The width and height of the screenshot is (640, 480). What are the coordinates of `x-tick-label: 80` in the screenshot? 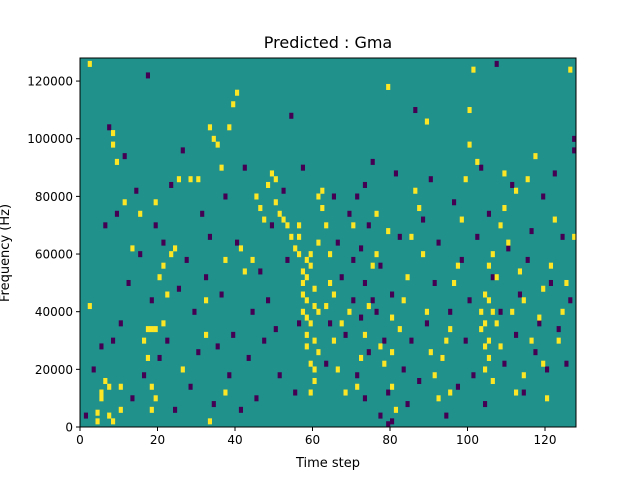 It's located at (389, 440).